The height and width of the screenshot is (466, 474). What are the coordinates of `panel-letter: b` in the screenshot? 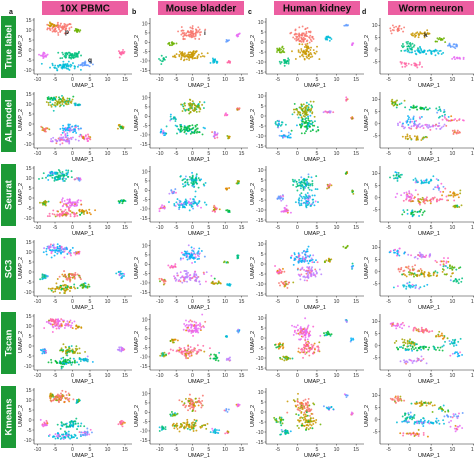 It's located at (134, 12).